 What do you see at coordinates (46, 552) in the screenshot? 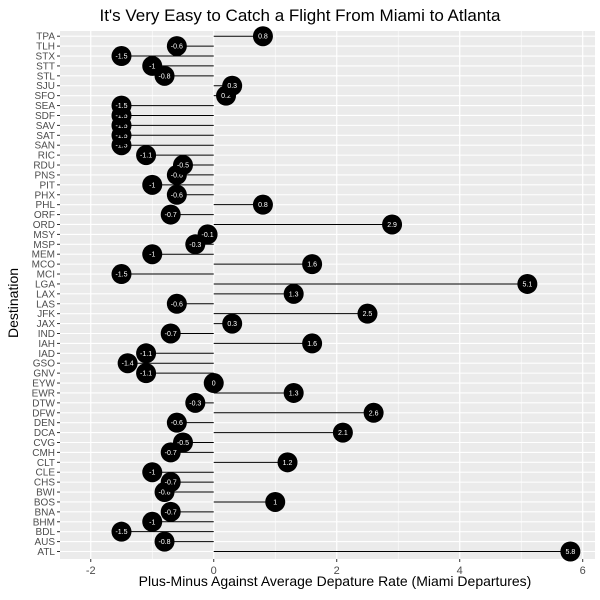
I see `category-label: ATL` at bounding box center [46, 552].